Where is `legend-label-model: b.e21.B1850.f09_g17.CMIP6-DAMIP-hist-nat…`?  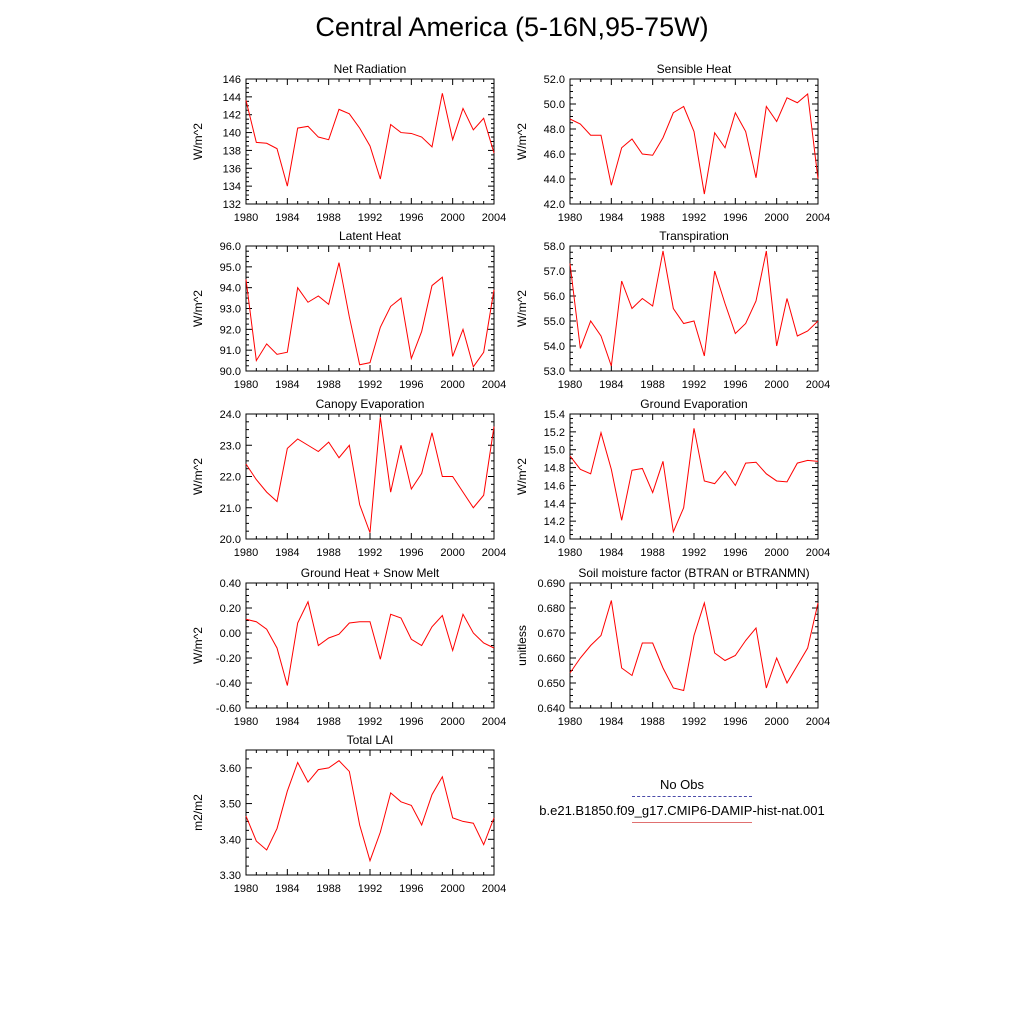 legend-label-model: b.e21.B1850.f09_g17.CMIP6-DAMIP-hist-nat… is located at coordinates (682, 810).